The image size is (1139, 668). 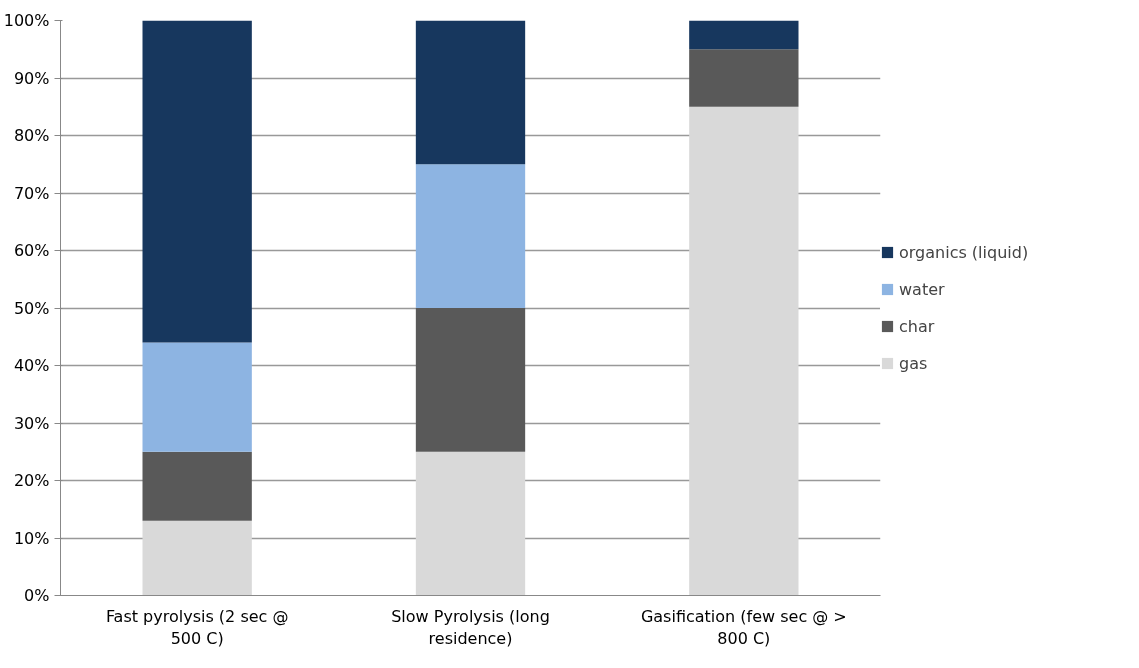 I want to click on y-tick-label: 0%, so click(x=37, y=595).